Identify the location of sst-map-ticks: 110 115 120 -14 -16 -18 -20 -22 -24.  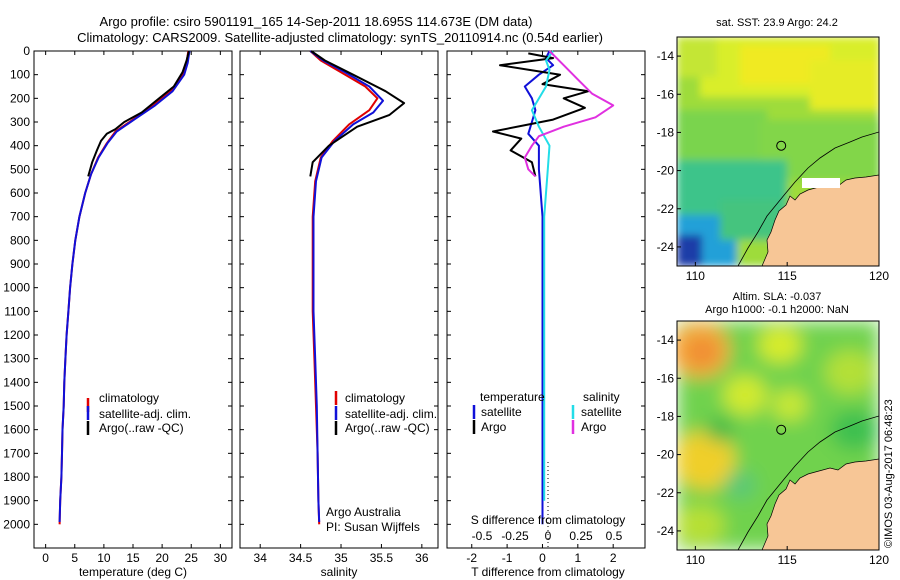
(773, 166).